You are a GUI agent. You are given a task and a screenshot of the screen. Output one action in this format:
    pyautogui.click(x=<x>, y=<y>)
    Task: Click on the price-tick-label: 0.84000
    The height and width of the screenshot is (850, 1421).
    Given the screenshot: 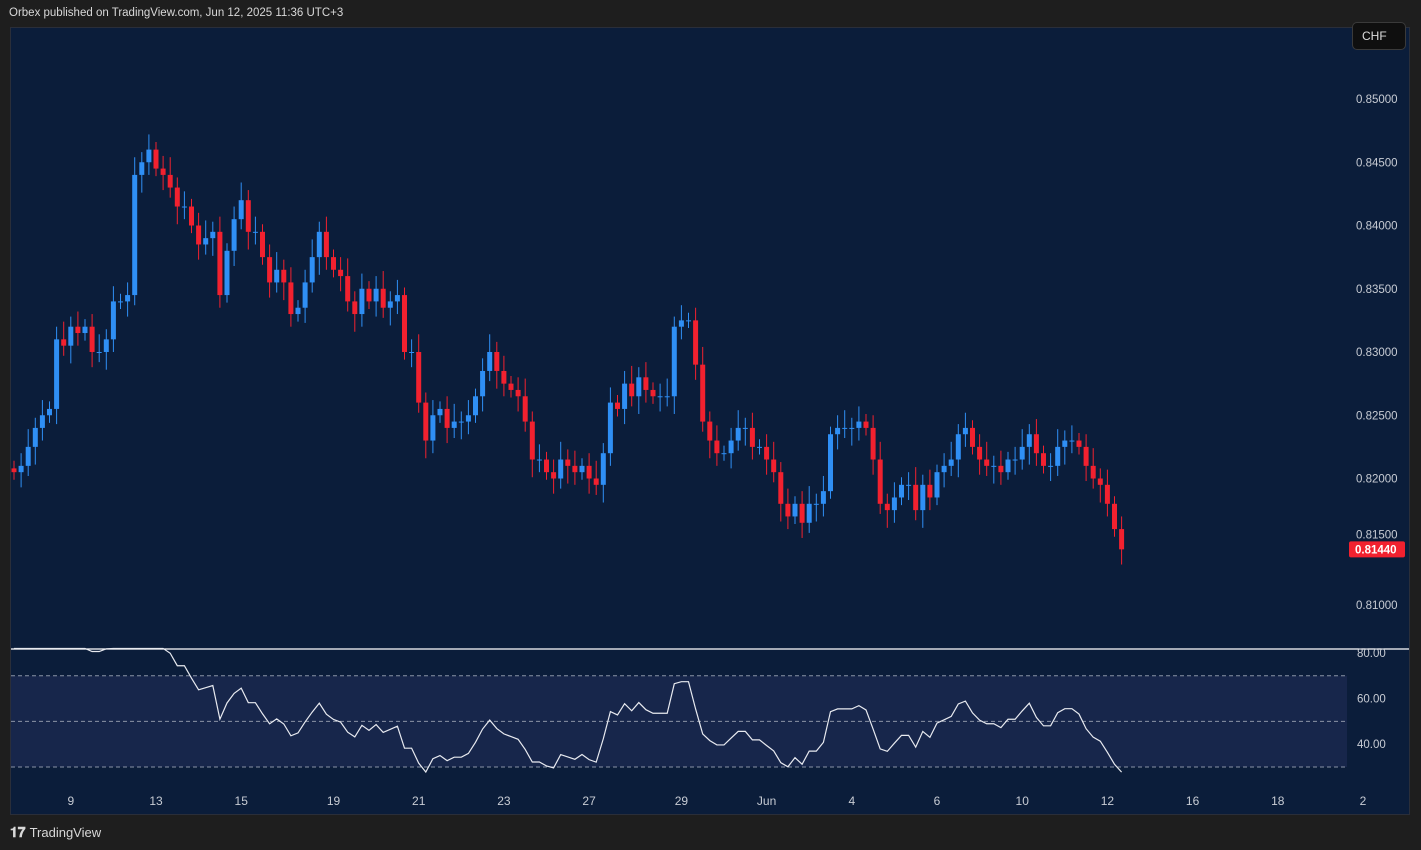 What is the action you would take?
    pyautogui.click(x=1377, y=227)
    